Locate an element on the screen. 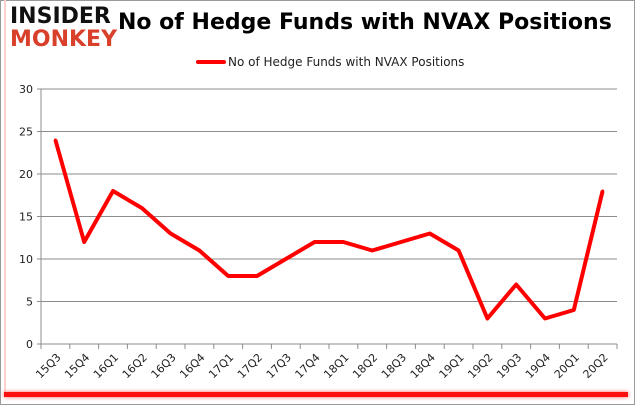 This screenshot has height=405, width=635. y-tick-label: 10 is located at coordinates (26, 259).